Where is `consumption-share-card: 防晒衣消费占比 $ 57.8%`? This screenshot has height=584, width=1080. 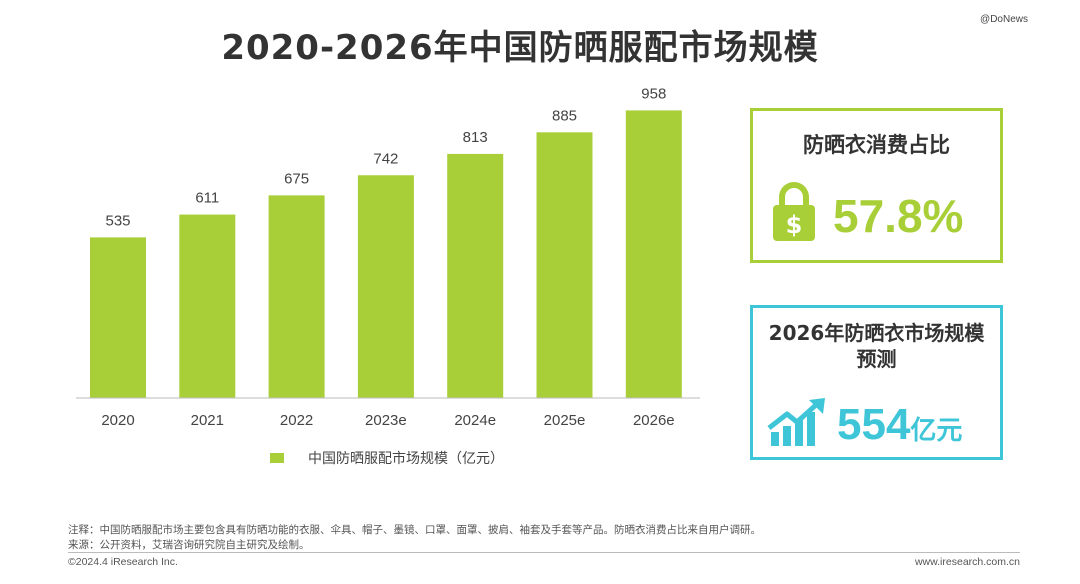 consumption-share-card: 防晒衣消费占比 $ 57.8% is located at coordinates (876, 185).